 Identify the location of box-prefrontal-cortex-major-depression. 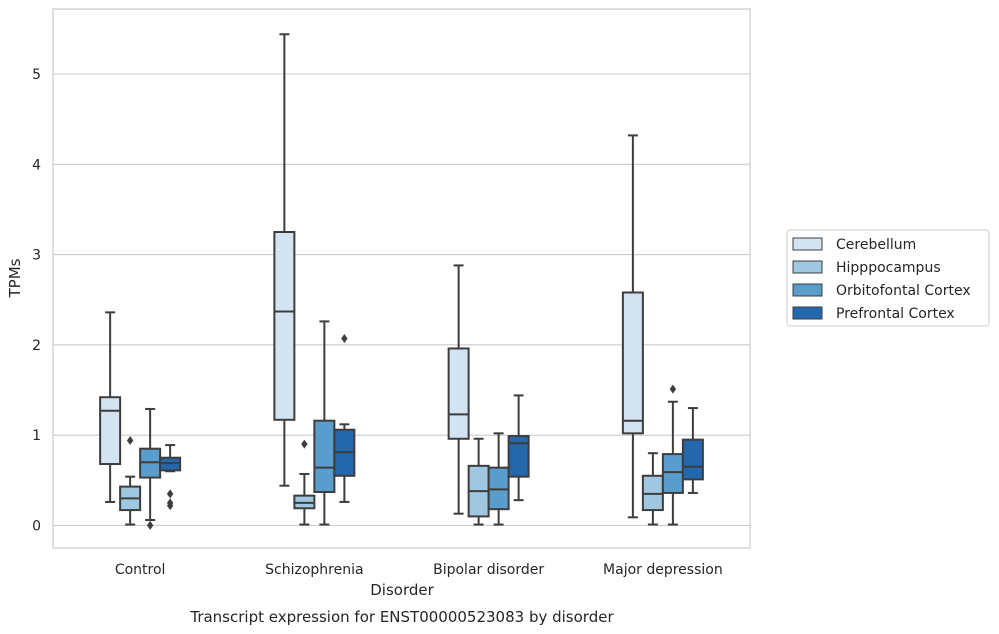
(692, 450).